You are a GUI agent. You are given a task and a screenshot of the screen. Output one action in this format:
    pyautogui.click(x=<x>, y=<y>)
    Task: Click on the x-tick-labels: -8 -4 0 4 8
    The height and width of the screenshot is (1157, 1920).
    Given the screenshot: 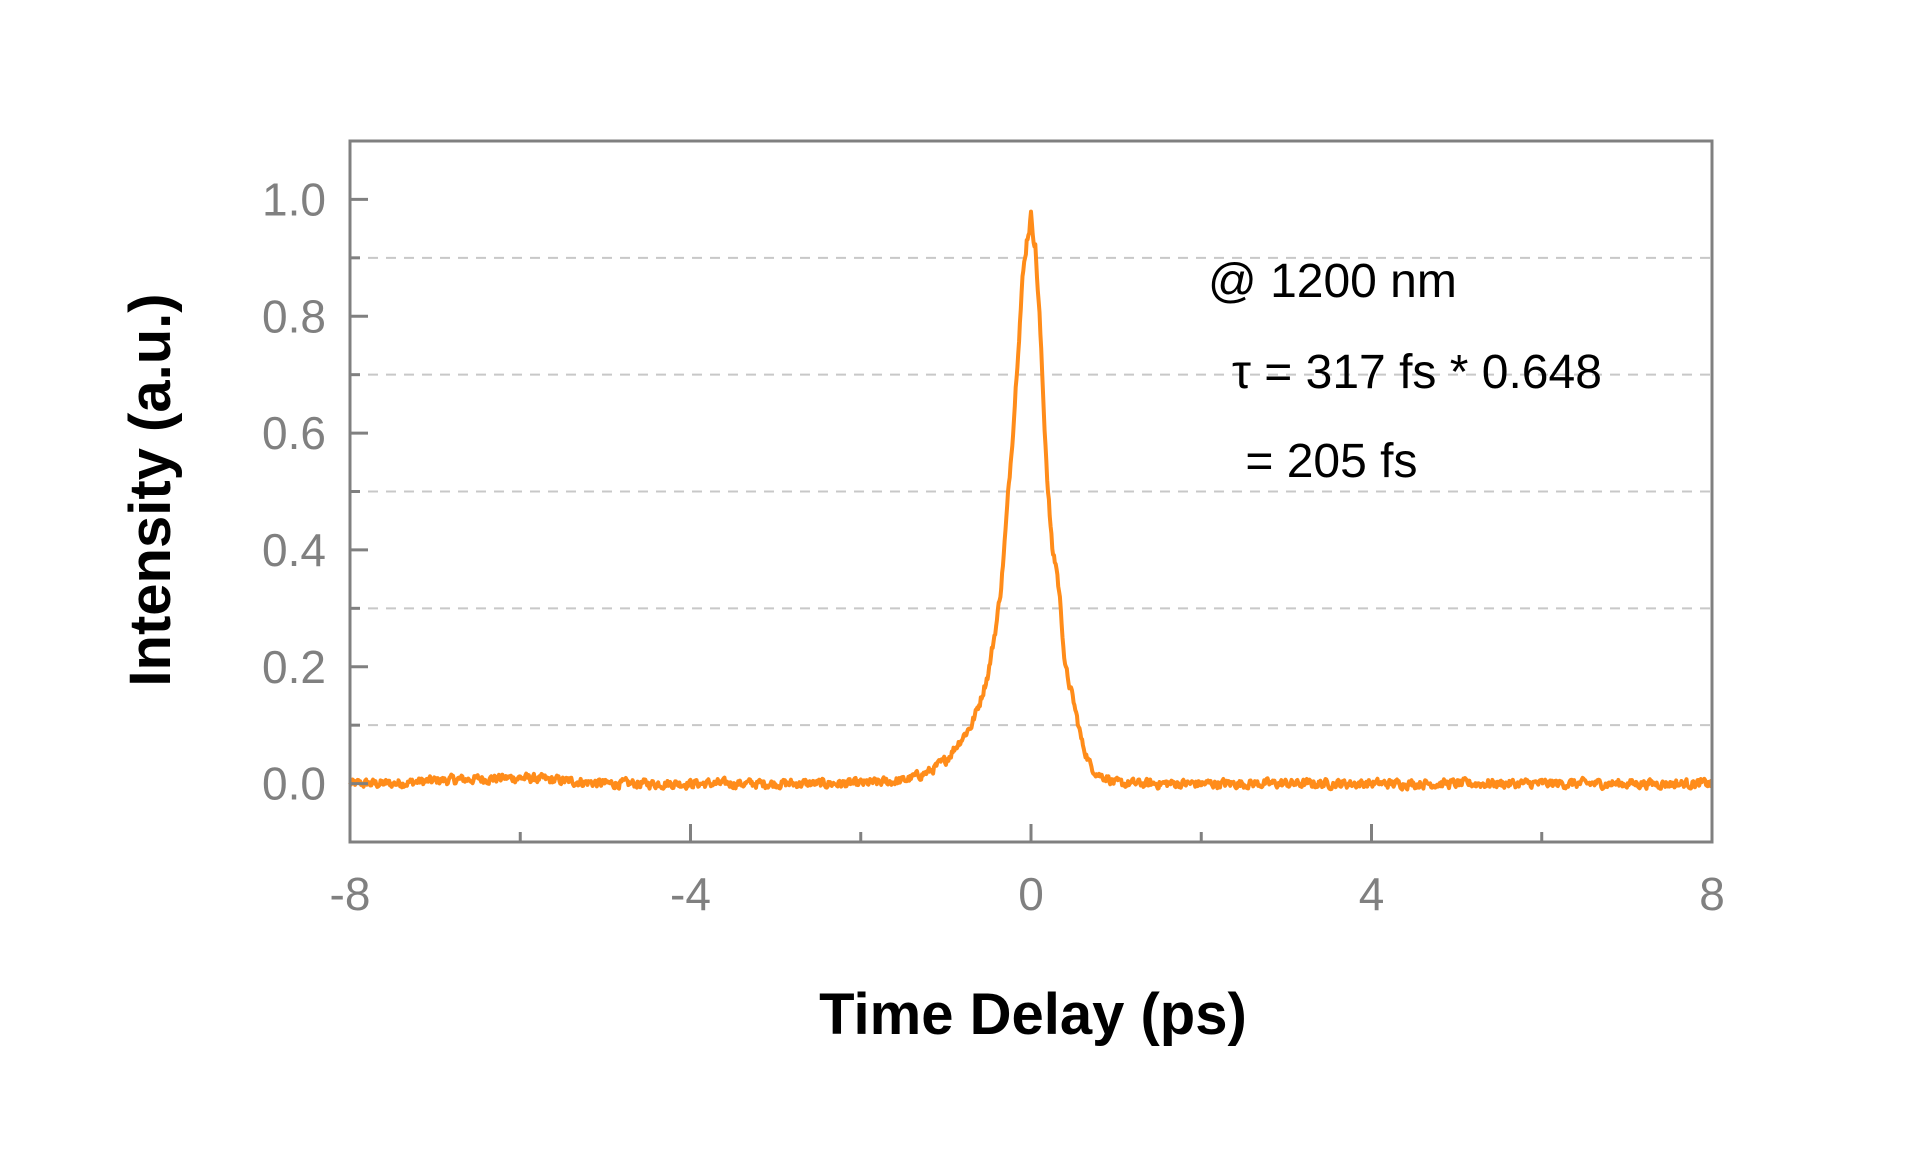 What is the action you would take?
    pyautogui.click(x=1027, y=894)
    